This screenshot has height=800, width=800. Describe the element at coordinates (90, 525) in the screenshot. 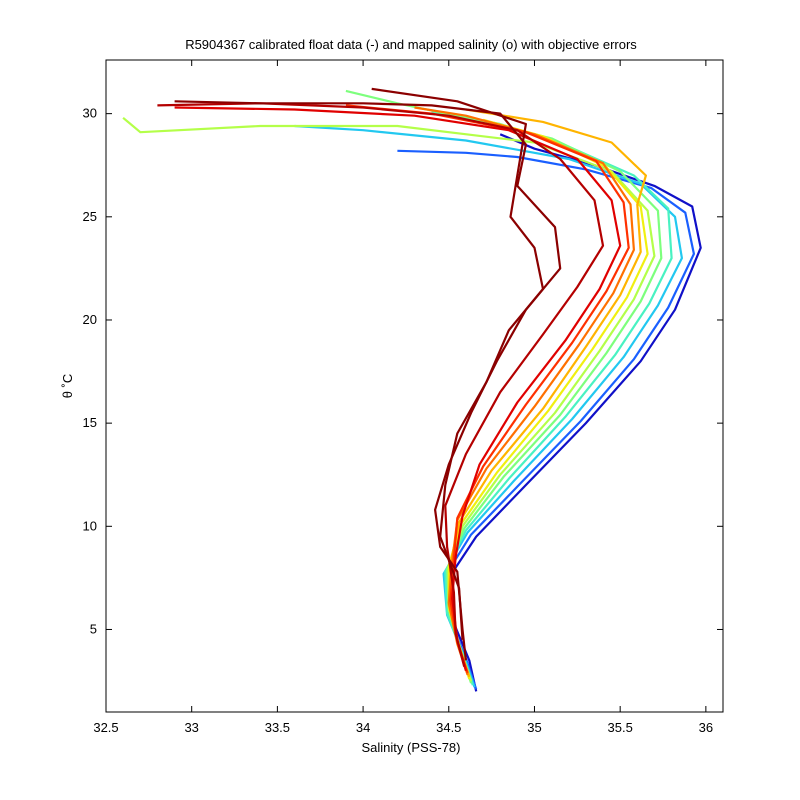

I see `y-tick-label: 10` at that location.